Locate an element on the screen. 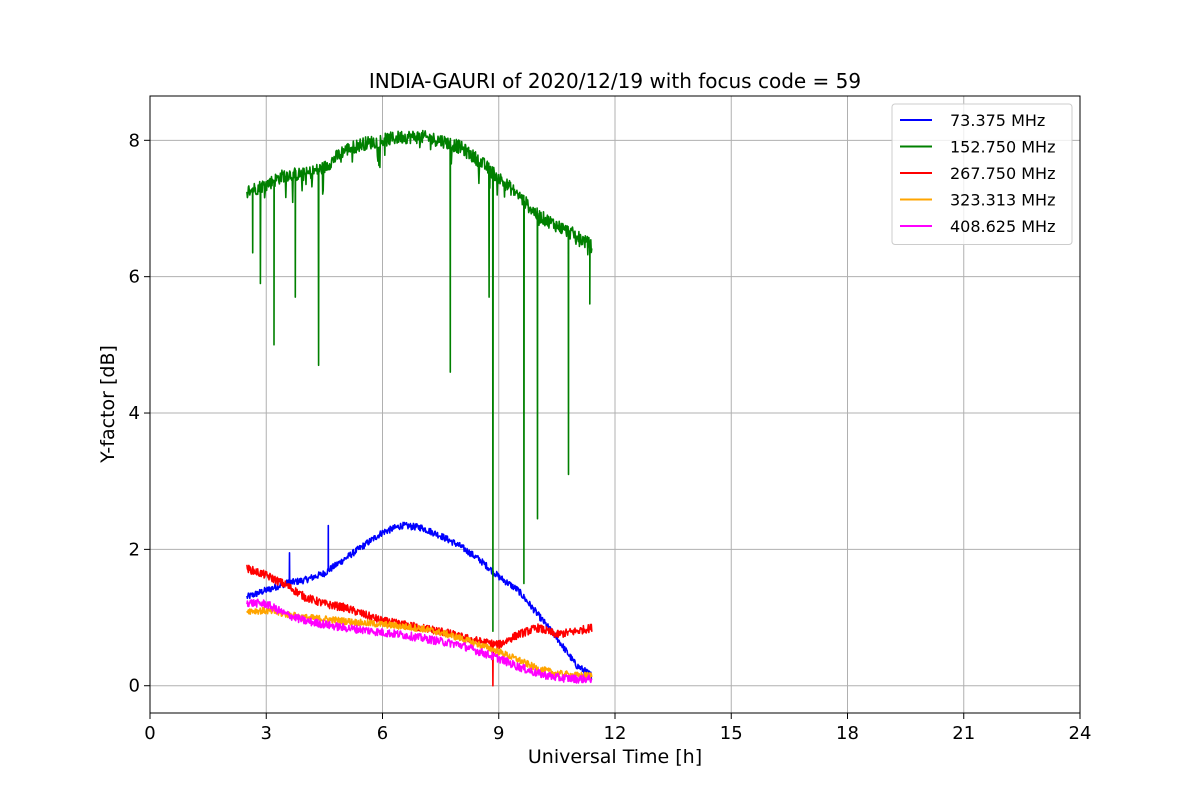  legend-box is located at coordinates (982, 174).